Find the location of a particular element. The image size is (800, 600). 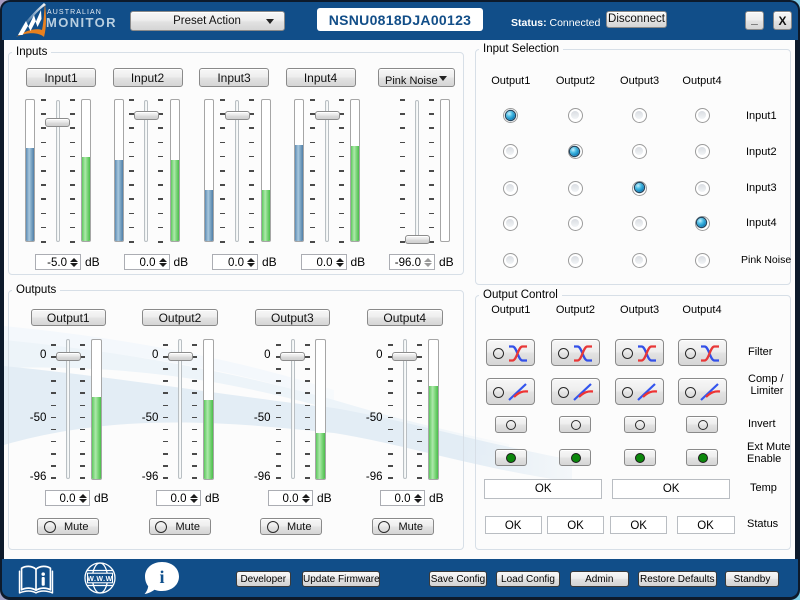

svg-text: i is located at coordinates (161, 577).